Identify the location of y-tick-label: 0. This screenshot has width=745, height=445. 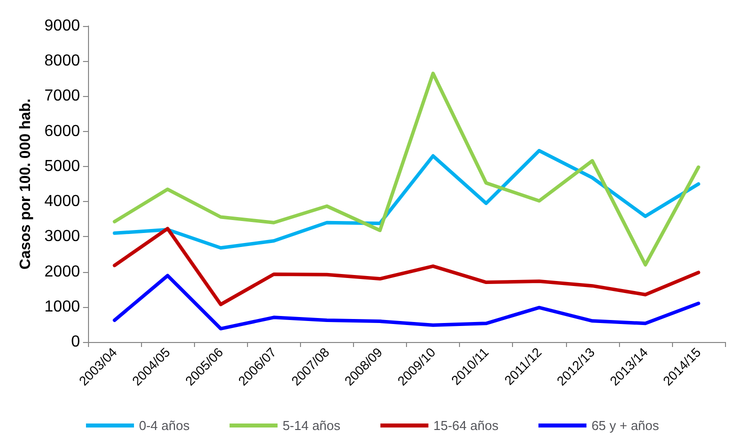
(75, 342).